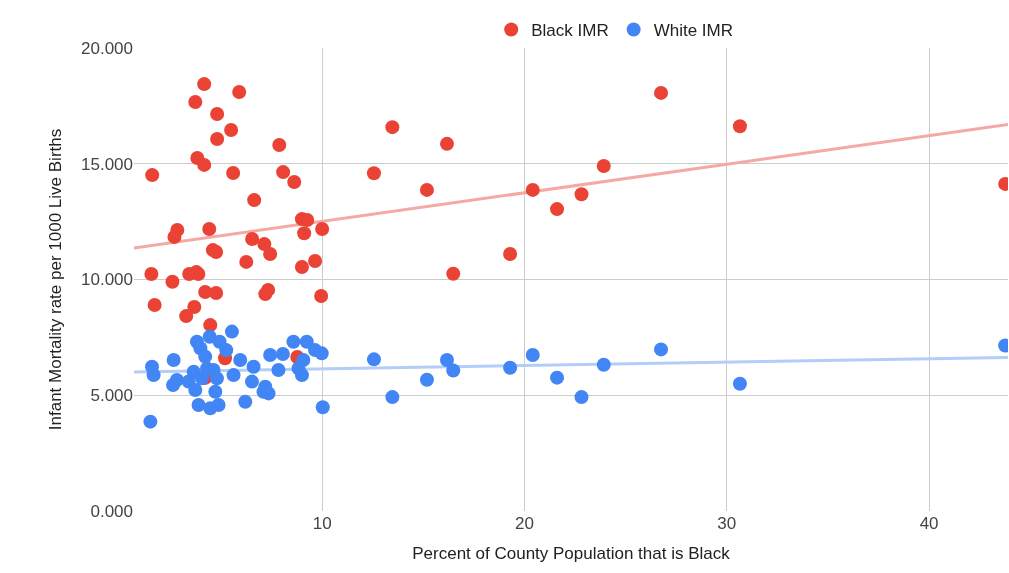 This screenshot has height=573, width=1009. What do you see at coordinates (107, 164) in the screenshot?
I see `y-tick-label: 15.000` at bounding box center [107, 164].